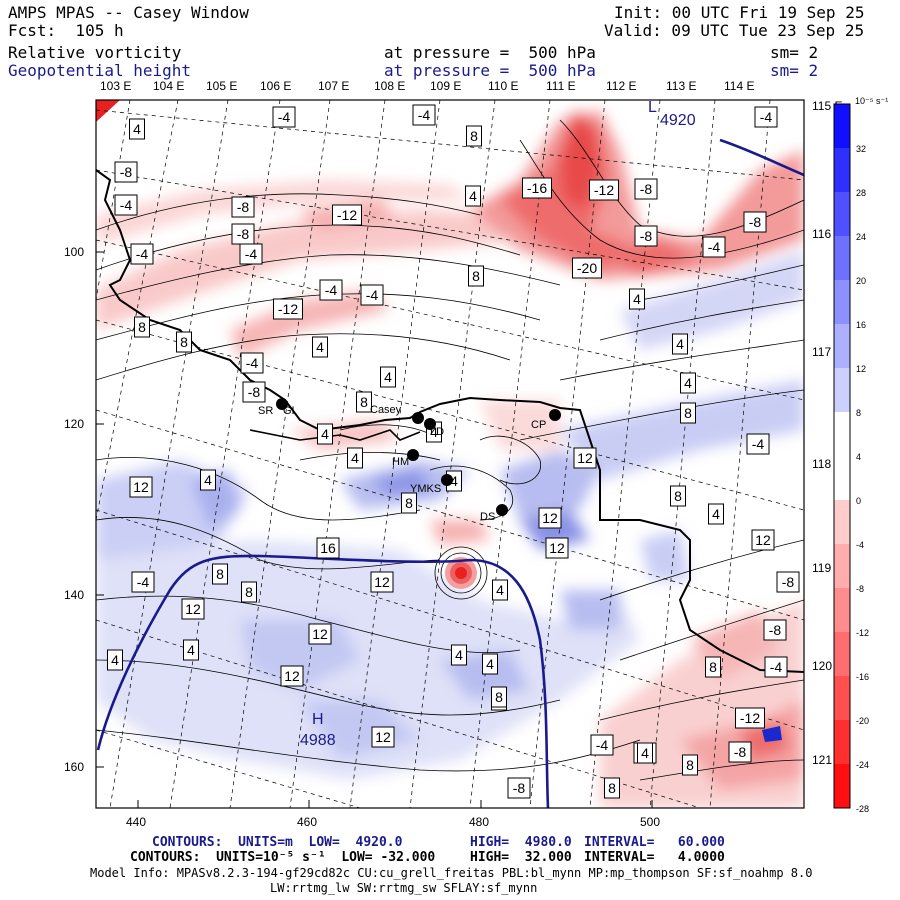  Describe the element at coordinates (861, 193) in the screenshot. I see `colorbar-label: 28` at that location.